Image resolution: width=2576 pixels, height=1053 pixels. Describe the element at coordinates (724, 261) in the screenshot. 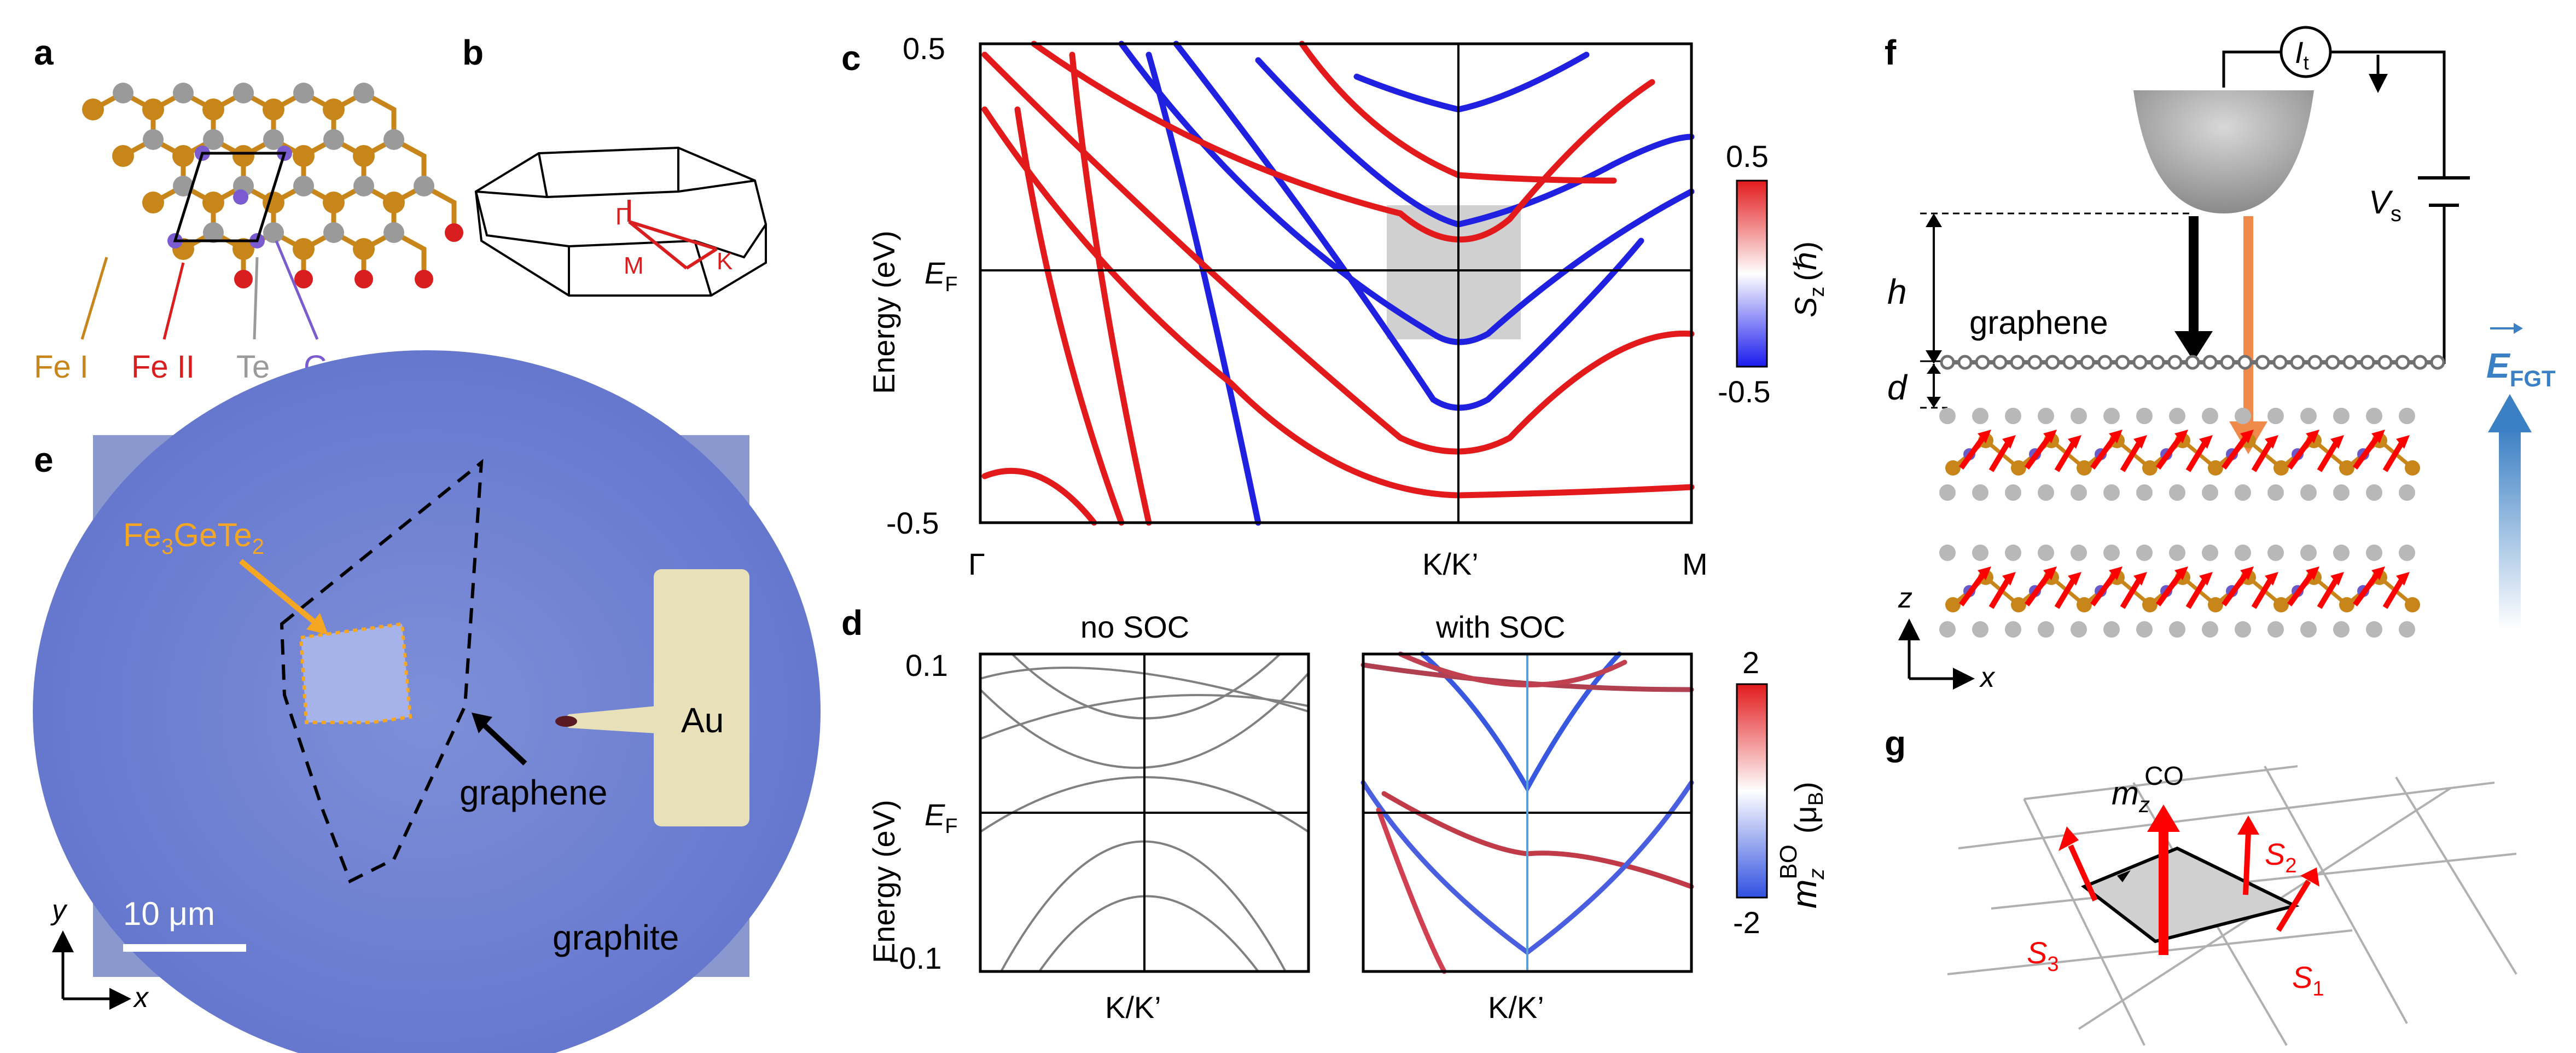

I see `bz-k: K` at that location.